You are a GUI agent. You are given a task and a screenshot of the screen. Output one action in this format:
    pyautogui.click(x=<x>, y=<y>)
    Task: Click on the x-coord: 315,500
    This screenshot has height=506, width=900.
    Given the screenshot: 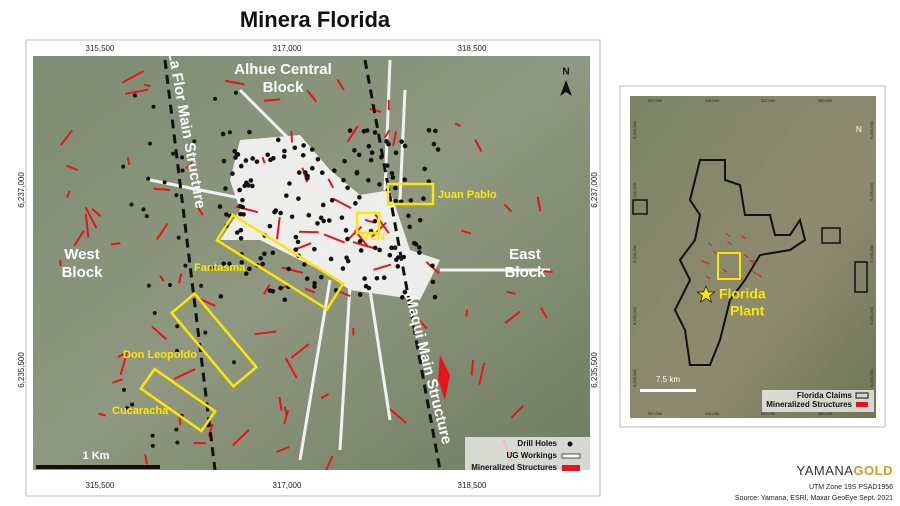 What is the action you would take?
    pyautogui.click(x=100, y=48)
    